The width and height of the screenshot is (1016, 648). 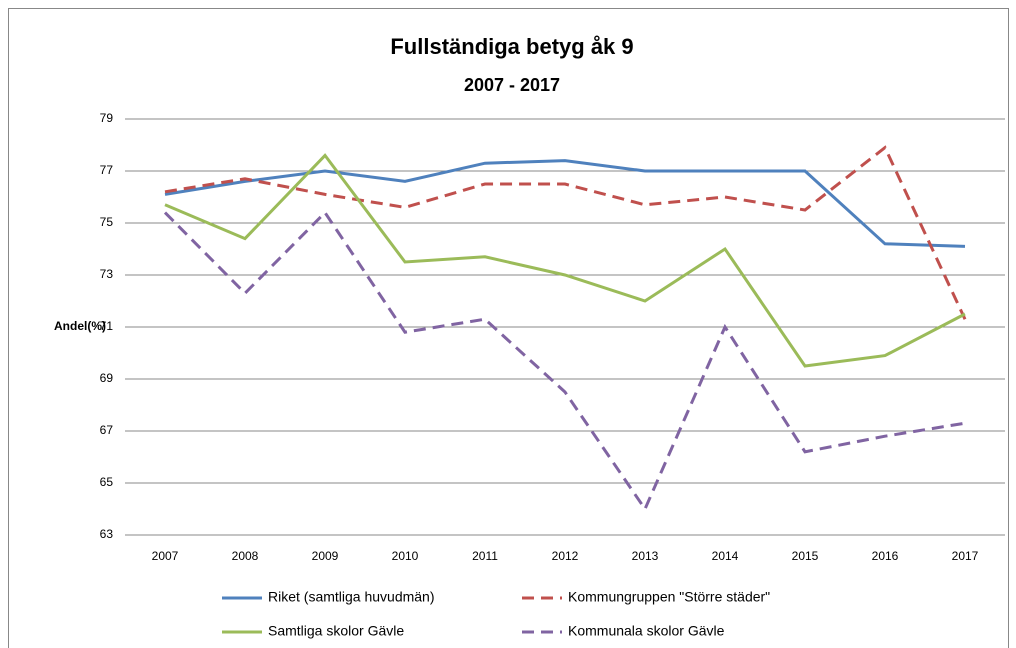 I want to click on y-tick-label: 77, so click(x=107, y=170).